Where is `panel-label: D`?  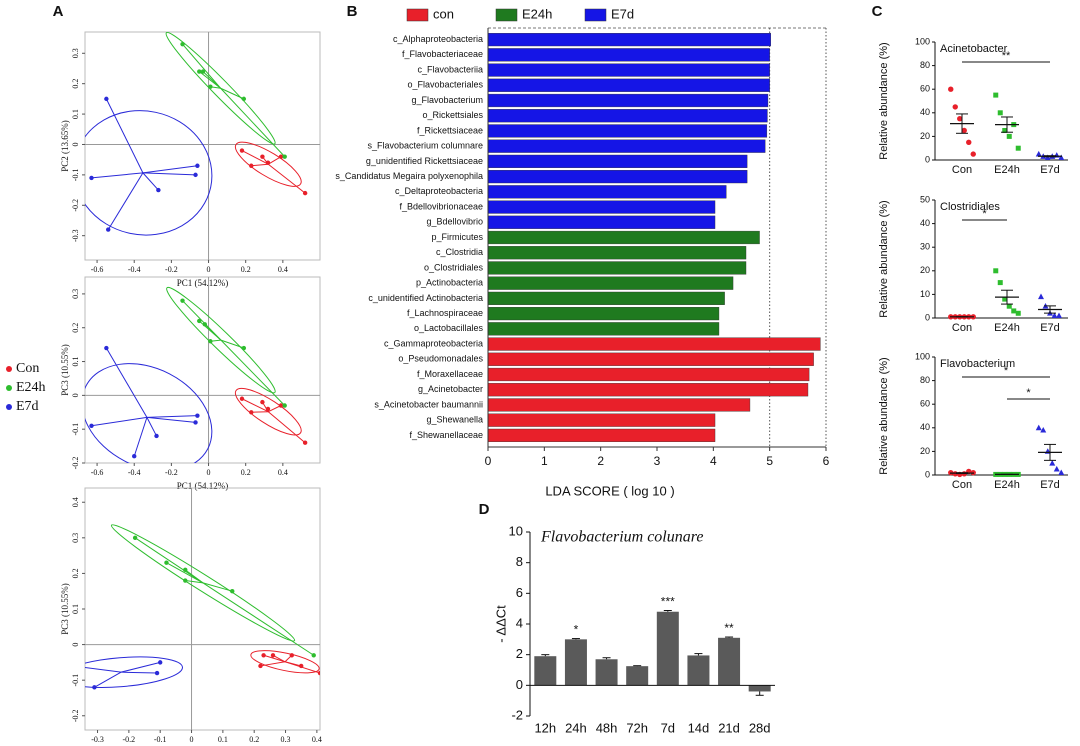 panel-label: D is located at coordinates (484, 509).